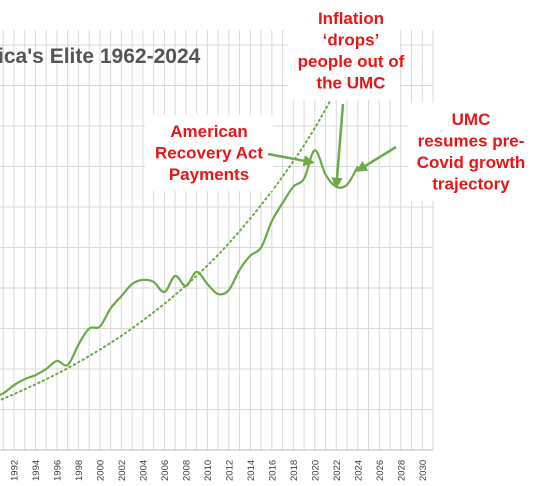 The image size is (540, 486). Describe the element at coordinates (358, 470) in the screenshot. I see `x-tick-label: 2024` at that location.